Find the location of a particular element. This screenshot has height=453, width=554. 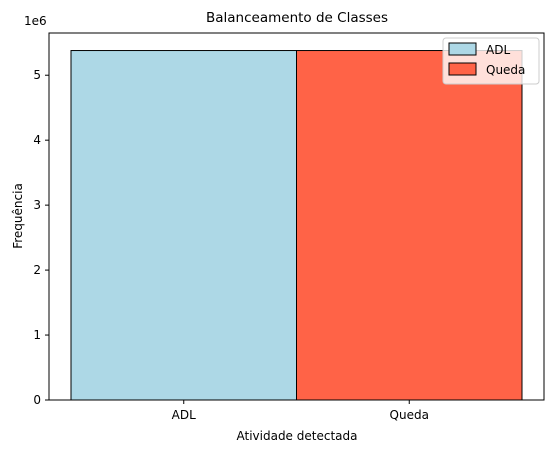

y-ticks: 0 1 2 3 4 5 is located at coordinates (41, 237).